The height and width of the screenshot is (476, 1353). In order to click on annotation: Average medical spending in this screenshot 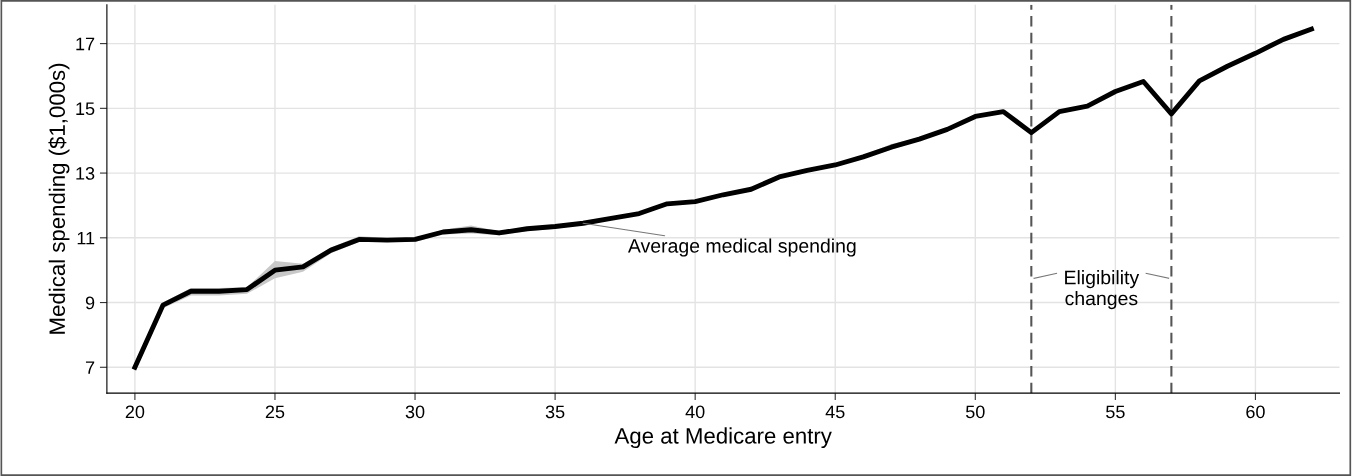, I will do `click(741, 247)`.